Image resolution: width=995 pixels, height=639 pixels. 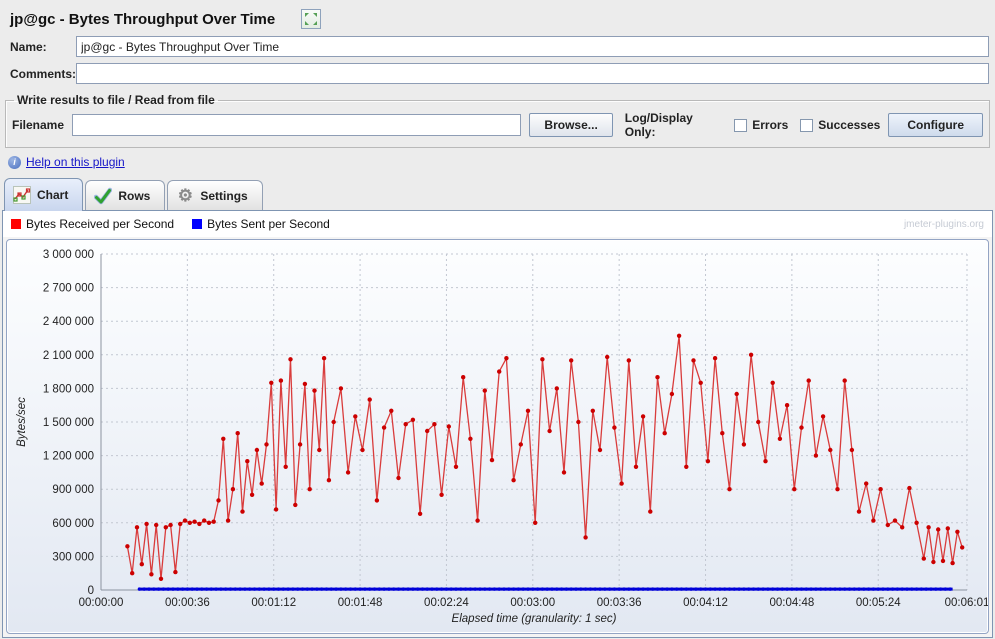 I want to click on tab-settings: ⚙ Settings, so click(x=215, y=195).